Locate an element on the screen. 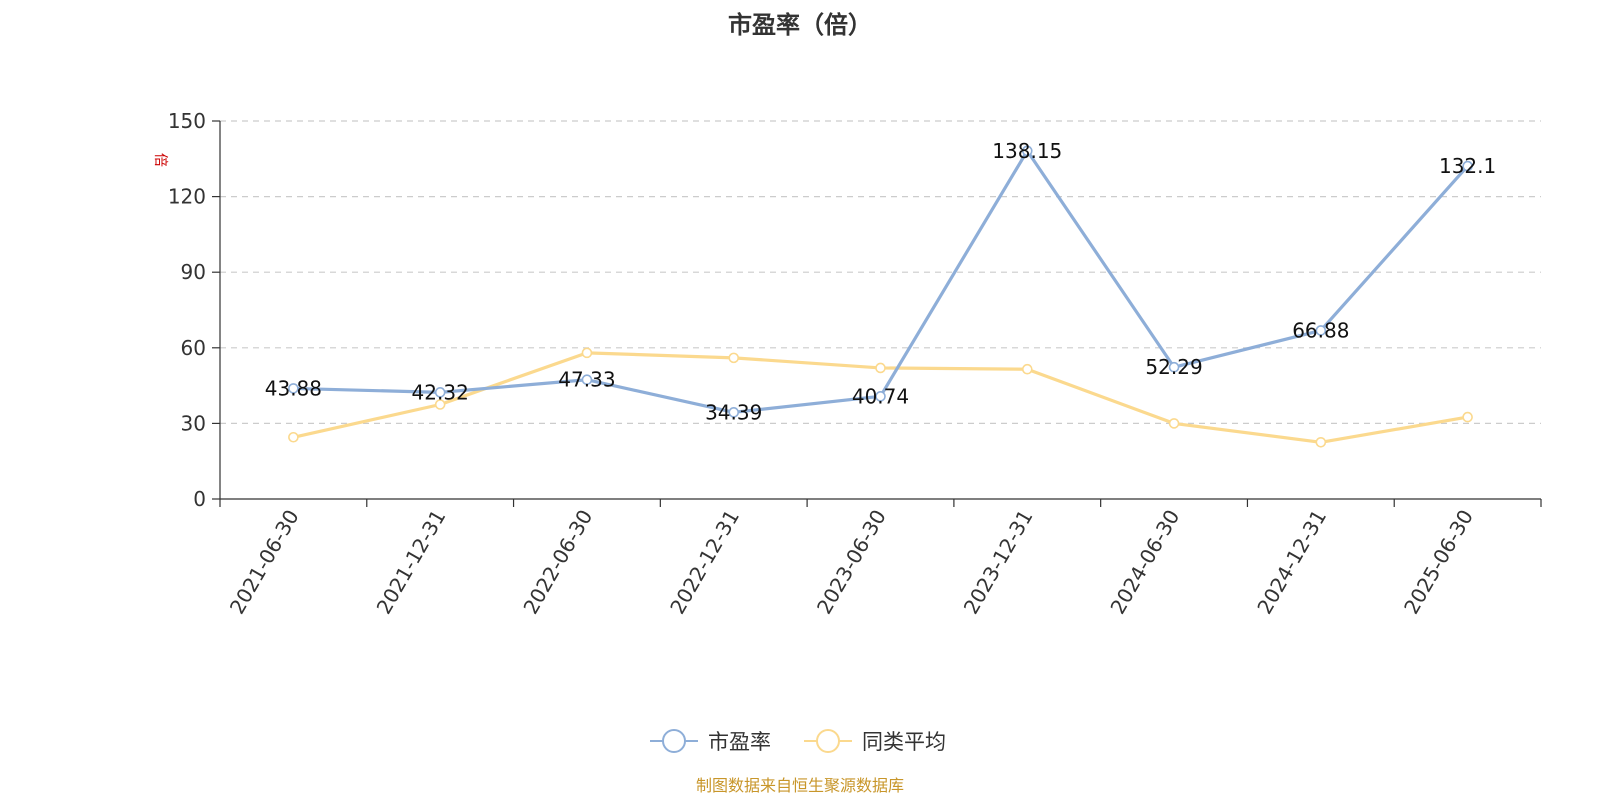 This screenshot has height=800, width=1600. data-label: 42.32 is located at coordinates (440, 392).